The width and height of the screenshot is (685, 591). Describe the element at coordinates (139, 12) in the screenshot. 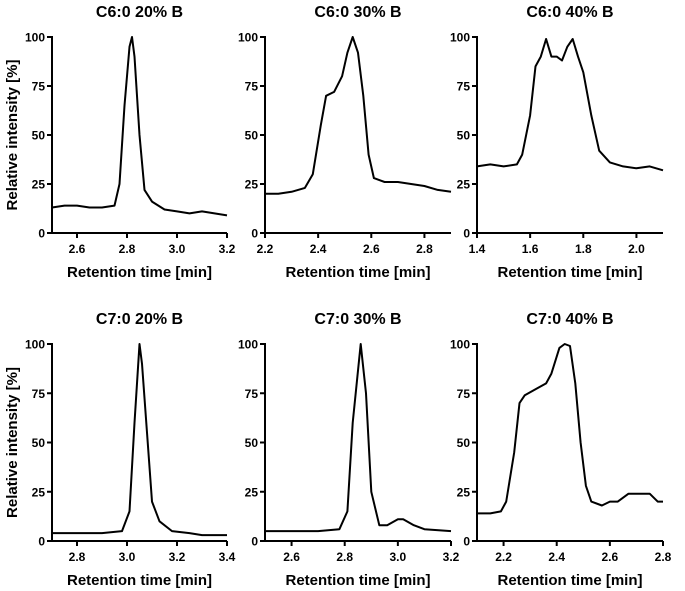

I see `panel-title: C6:0 20% B` at that location.